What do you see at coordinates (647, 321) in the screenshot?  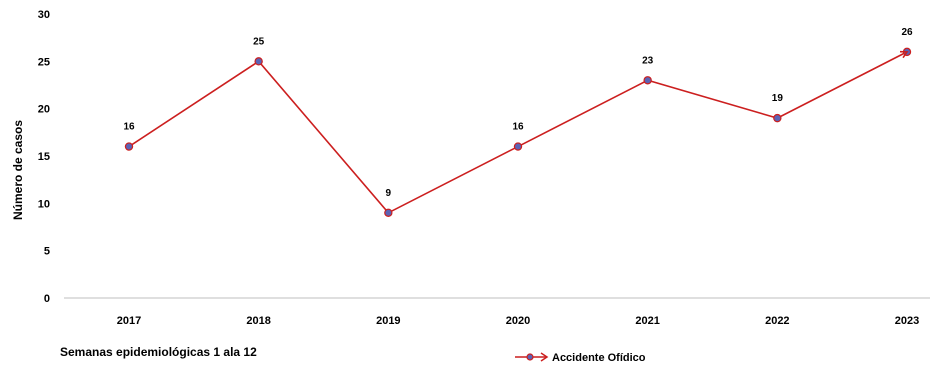 I see `x-tick-label: 2021` at bounding box center [647, 321].